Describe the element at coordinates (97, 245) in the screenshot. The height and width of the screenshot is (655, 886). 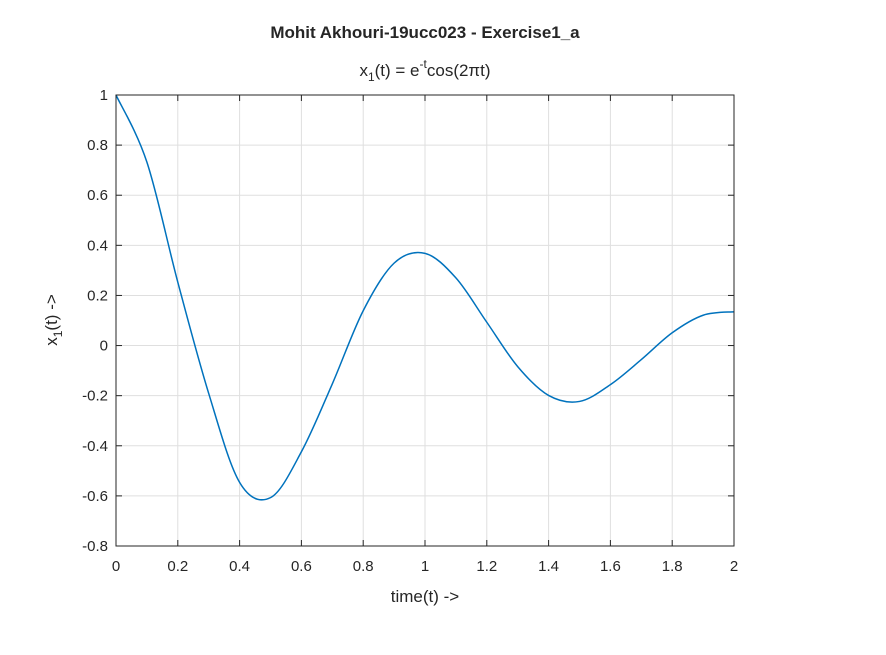
I see `y-tick-label: 0.4` at that location.